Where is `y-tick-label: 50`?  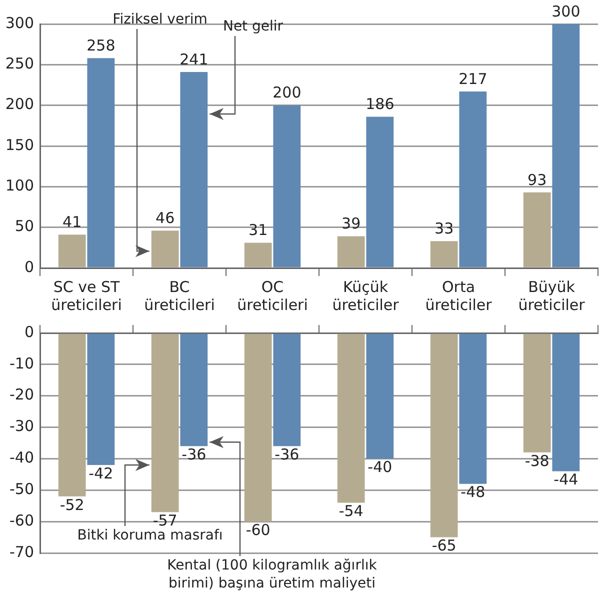 y-tick-label: 50 is located at coordinates (24, 226).